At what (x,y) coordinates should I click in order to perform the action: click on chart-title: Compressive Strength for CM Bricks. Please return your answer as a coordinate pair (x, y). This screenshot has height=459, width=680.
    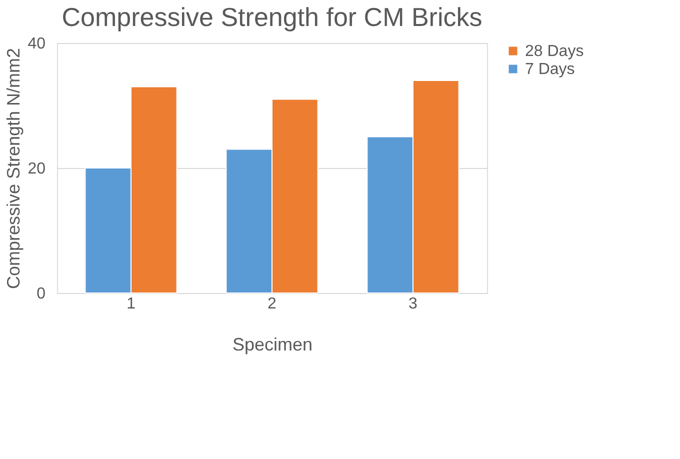
    Looking at the image, I should click on (272, 17).